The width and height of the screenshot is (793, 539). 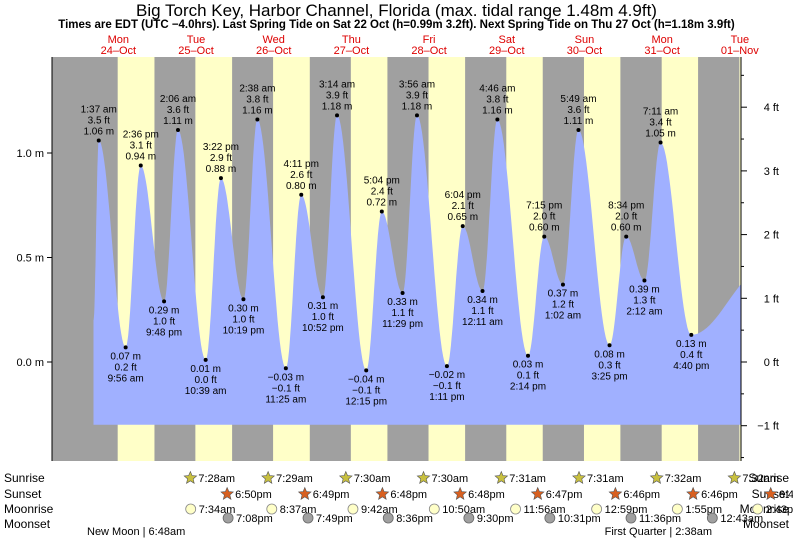 I want to click on sunset-time: 6:49pm, so click(x=331, y=495).